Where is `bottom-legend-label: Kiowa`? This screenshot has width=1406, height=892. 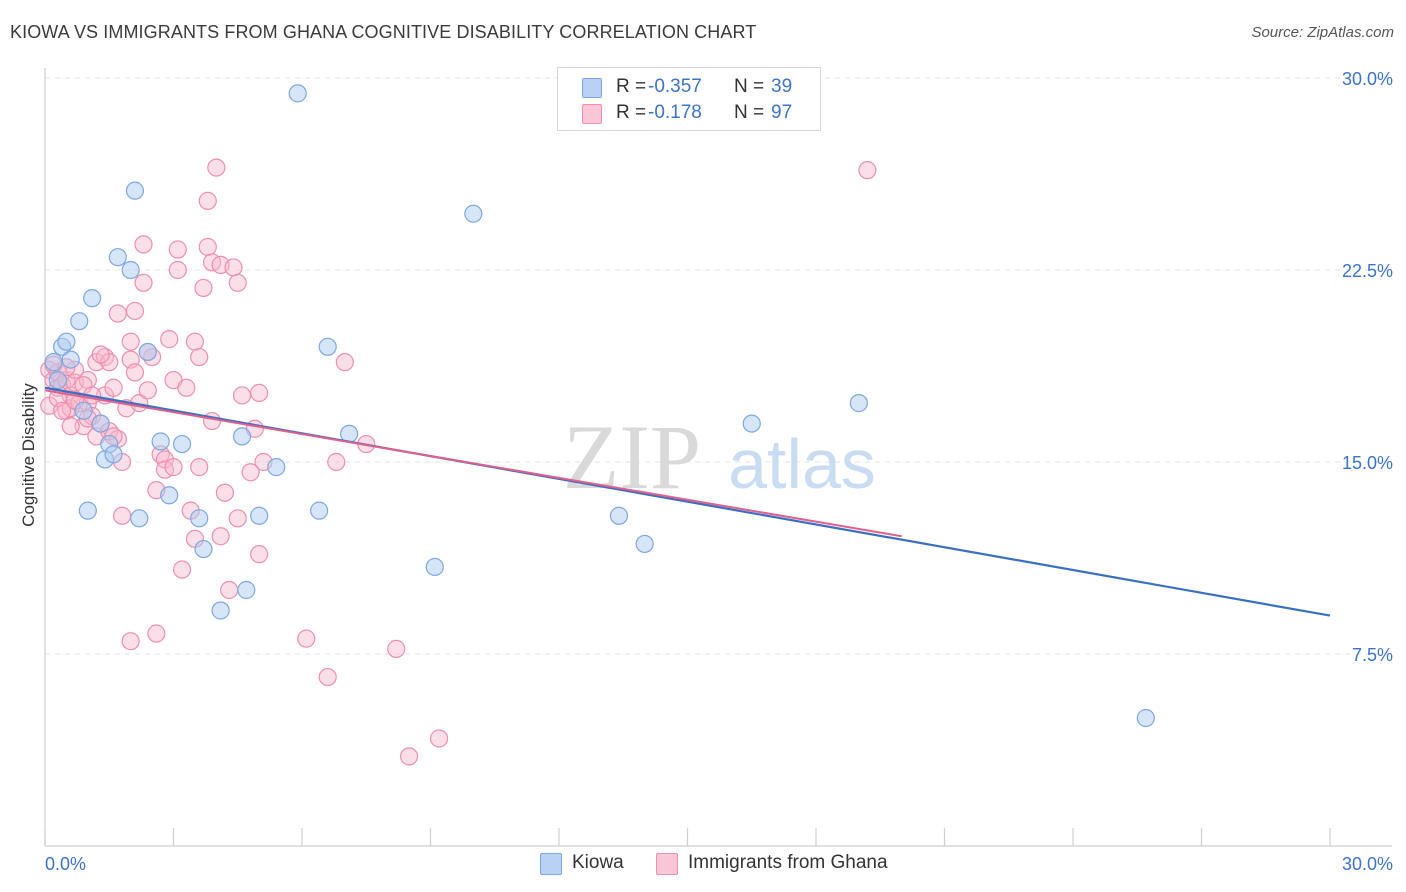
bottom-legend-label: Kiowa is located at coordinates (598, 862).